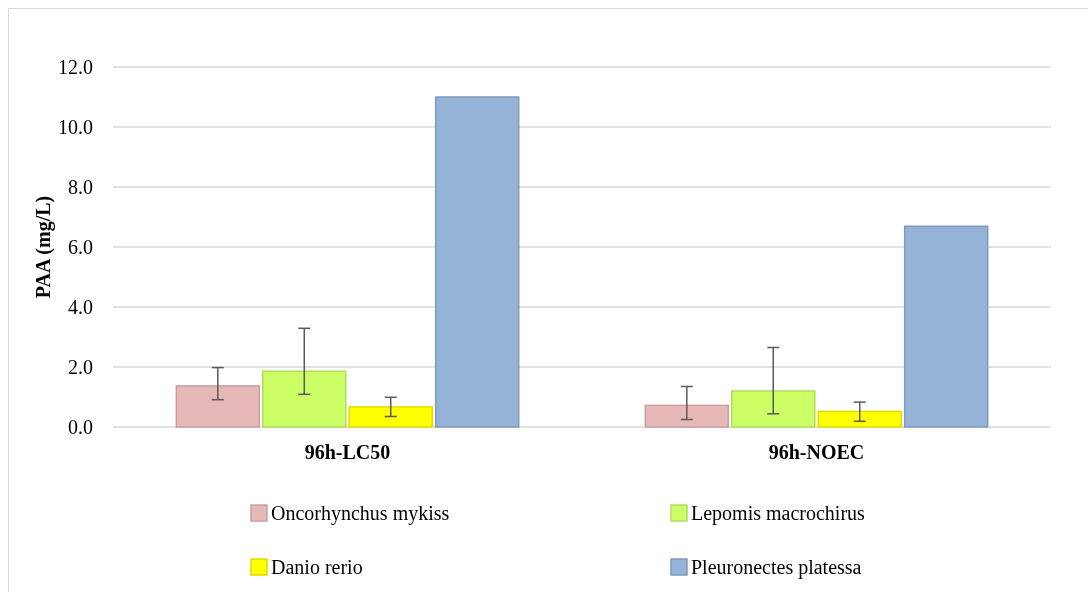 This screenshot has height=592, width=1088. Describe the element at coordinates (347, 452) in the screenshot. I see `x-tick-label: 96h-LC50` at that location.